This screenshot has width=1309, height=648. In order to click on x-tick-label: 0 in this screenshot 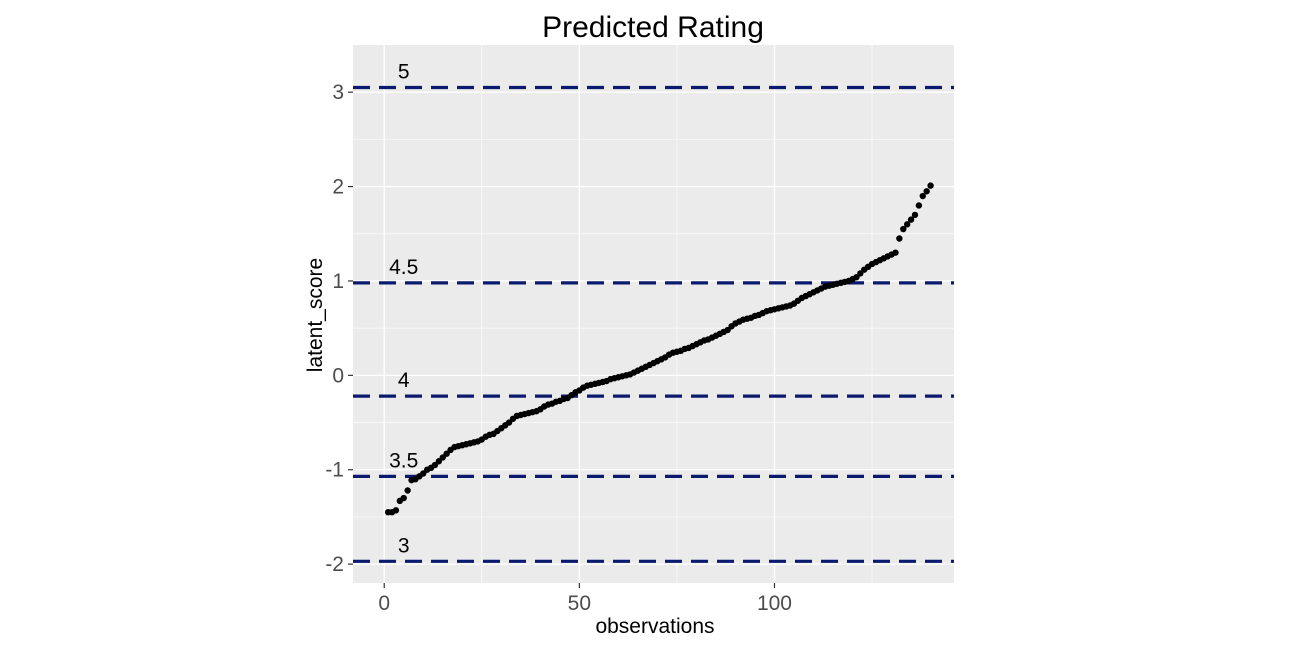, I will do `click(384, 603)`.